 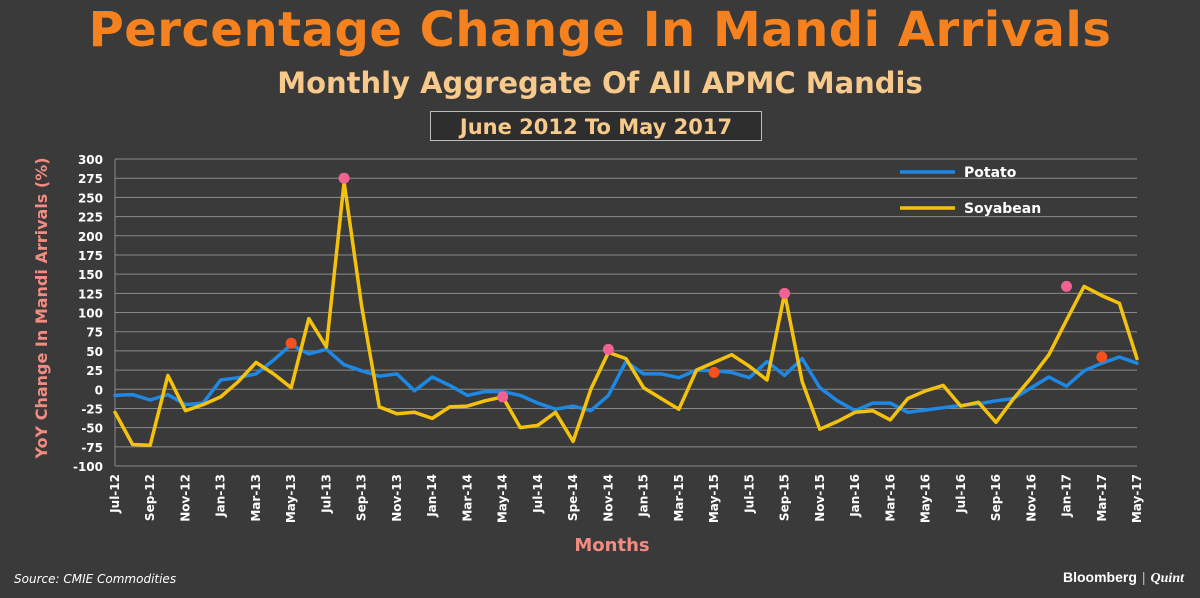 What do you see at coordinates (596, 126) in the screenshot?
I see `date-range-box: June 2012 To May 2017` at bounding box center [596, 126].